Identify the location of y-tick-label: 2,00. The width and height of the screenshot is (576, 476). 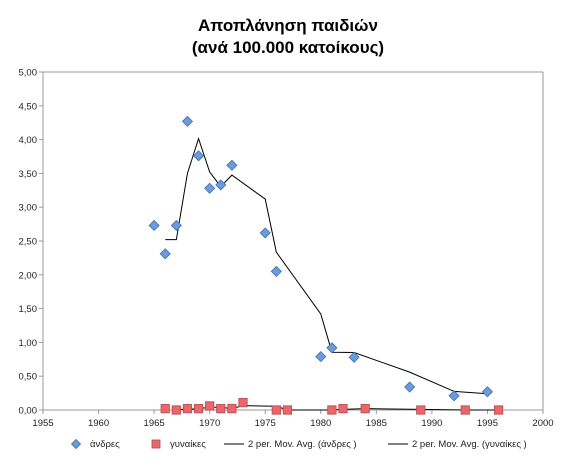
(28, 275).